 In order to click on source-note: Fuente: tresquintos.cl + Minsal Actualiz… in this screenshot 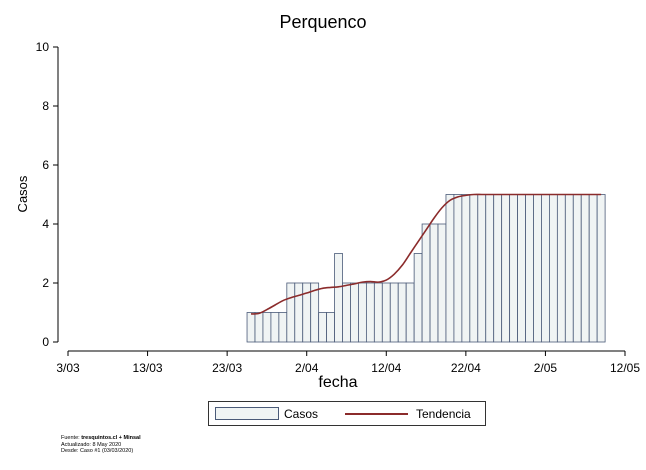, I will do `click(101, 445)`.